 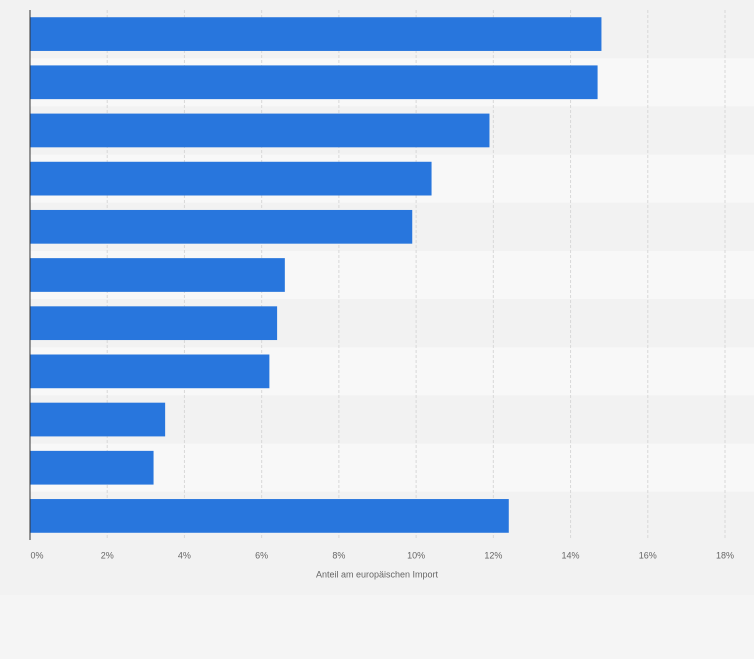 I want to click on x-tick-label: 8%, so click(x=338, y=555).